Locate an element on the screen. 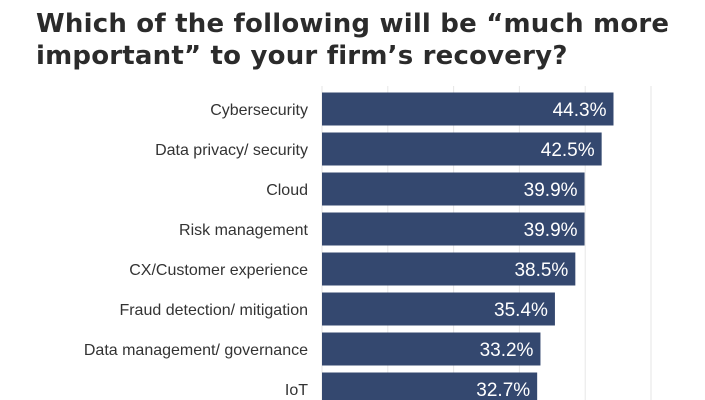  value-label: 33.2% is located at coordinates (507, 350).